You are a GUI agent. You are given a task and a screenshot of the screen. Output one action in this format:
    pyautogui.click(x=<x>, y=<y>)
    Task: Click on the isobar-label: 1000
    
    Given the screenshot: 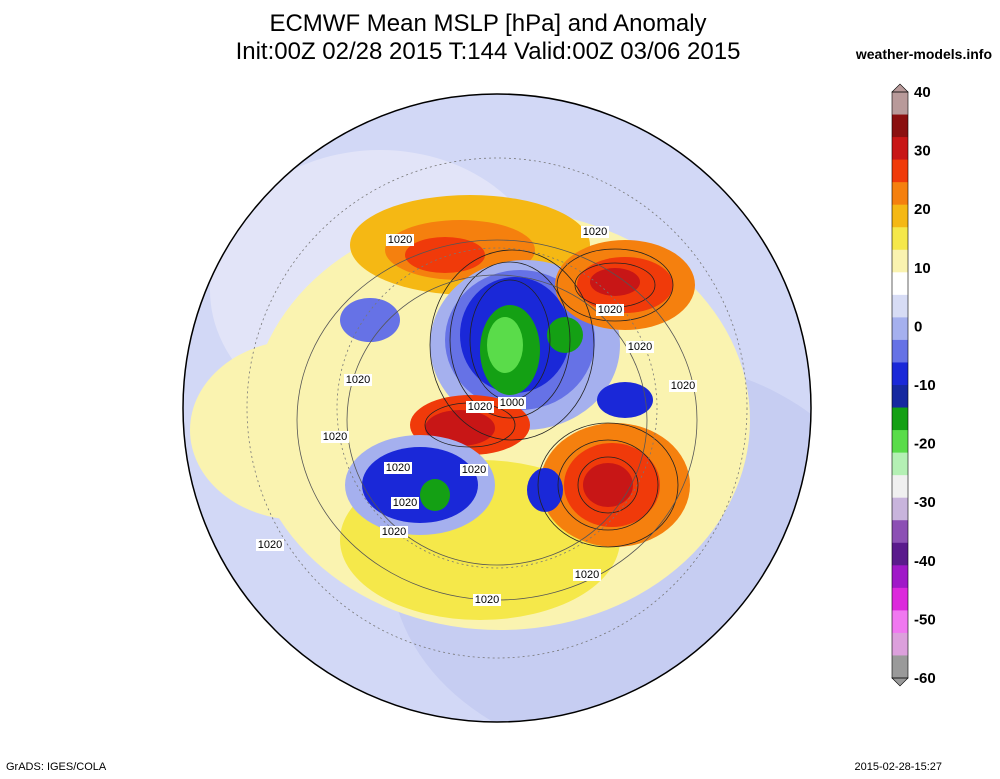 What is the action you would take?
    pyautogui.click(x=512, y=403)
    